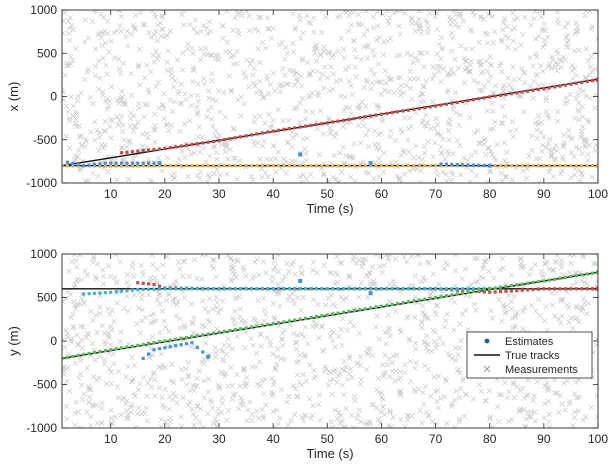 The image size is (616, 465). What do you see at coordinates (382, 194) in the screenshot?
I see `x-tick-label: 60` at bounding box center [382, 194].